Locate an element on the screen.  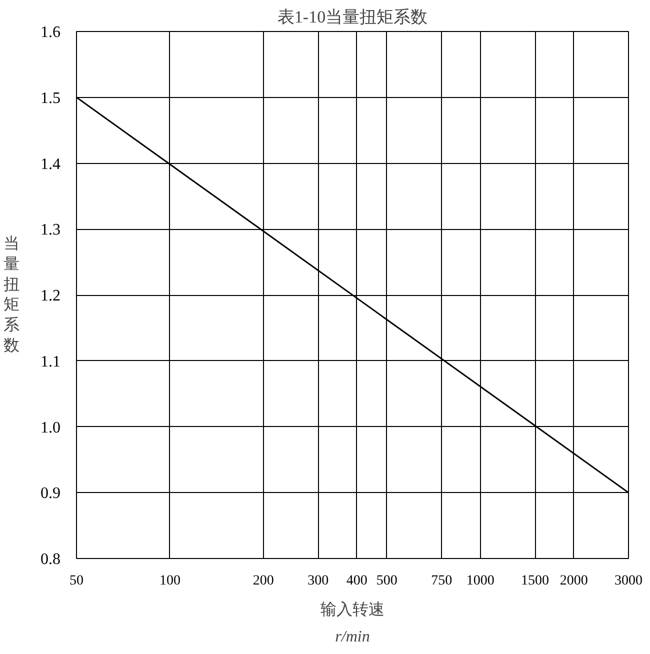
y-tick-label: 0.9 is located at coordinates (50, 493).